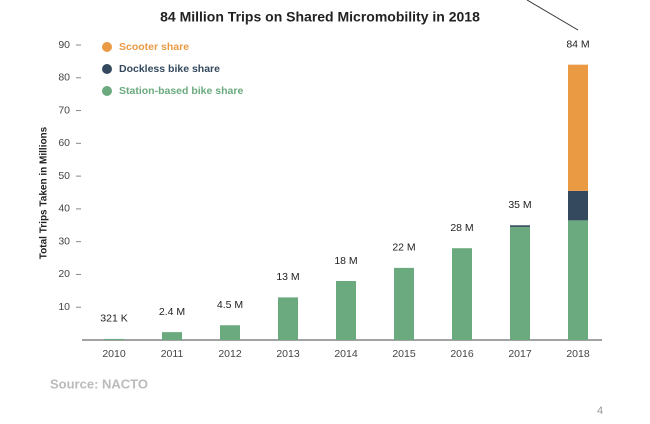 The image size is (650, 424). Describe the element at coordinates (172, 354) in the screenshot. I see `x-tick-label: 2011` at that location.